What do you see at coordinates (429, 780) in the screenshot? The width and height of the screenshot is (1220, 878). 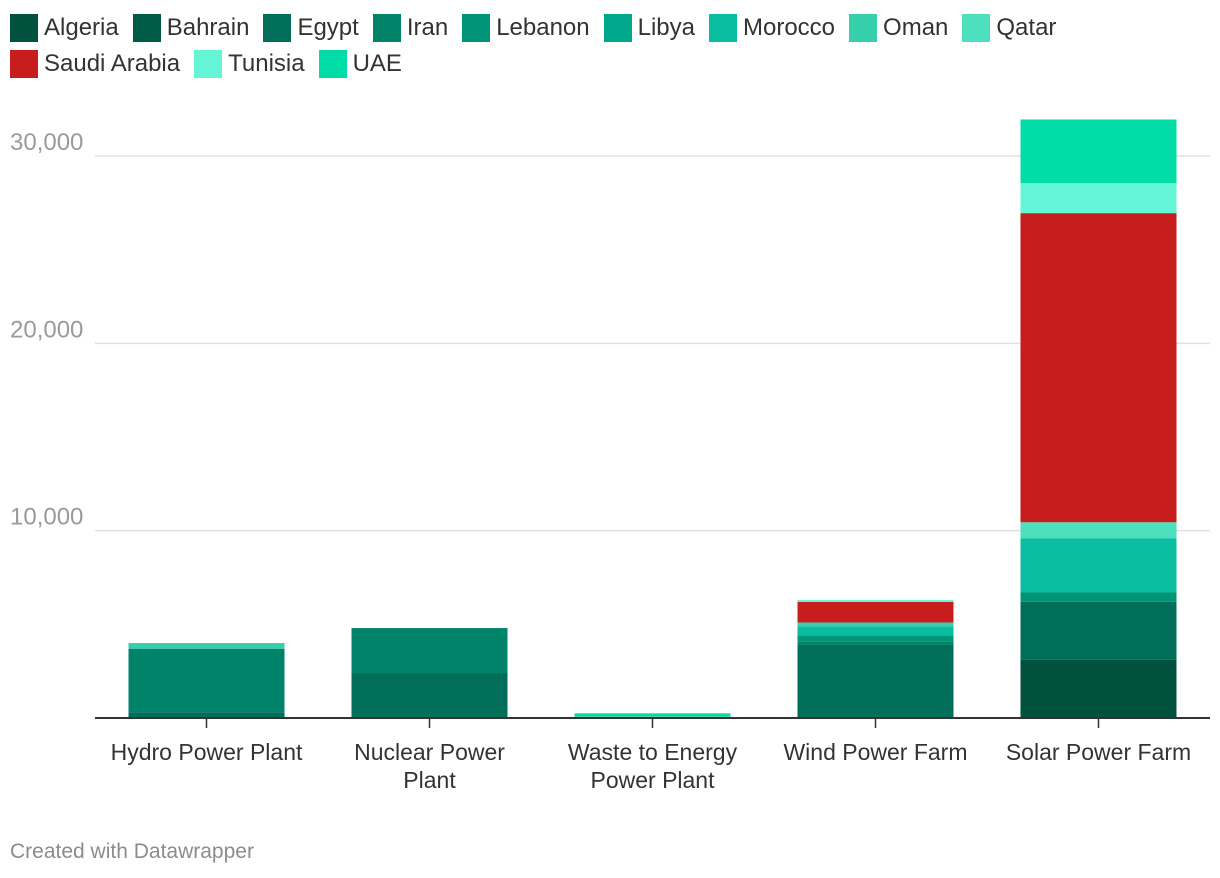 I see `x-tick-label: Plant` at bounding box center [429, 780].